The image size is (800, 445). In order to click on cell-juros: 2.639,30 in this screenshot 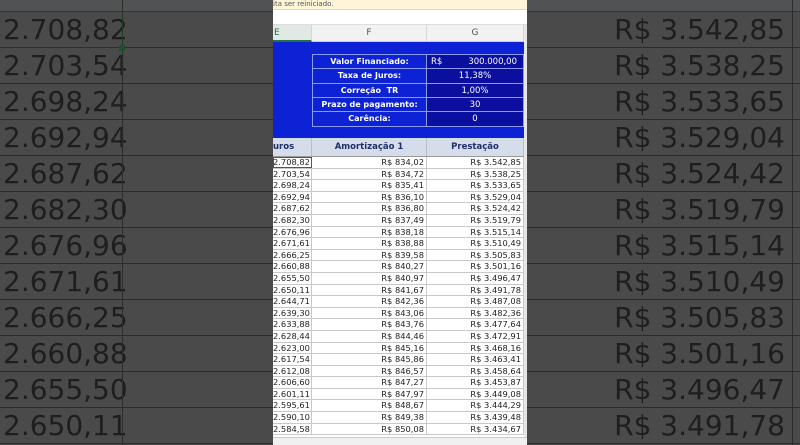, I will do `click(292, 313)`.